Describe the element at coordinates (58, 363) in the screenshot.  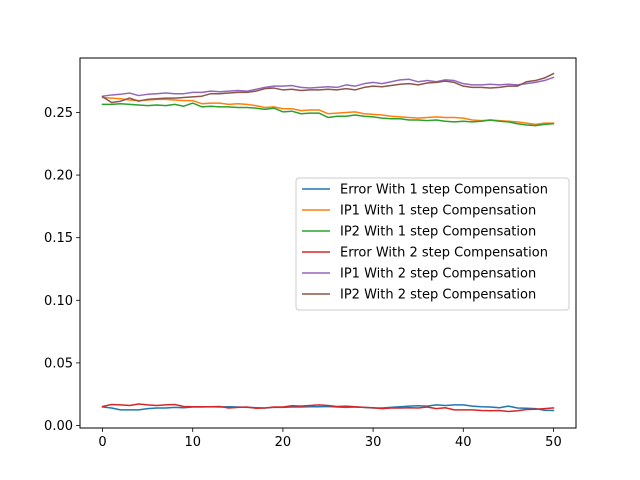
I see `y-tick-label: 0.05` at that location.